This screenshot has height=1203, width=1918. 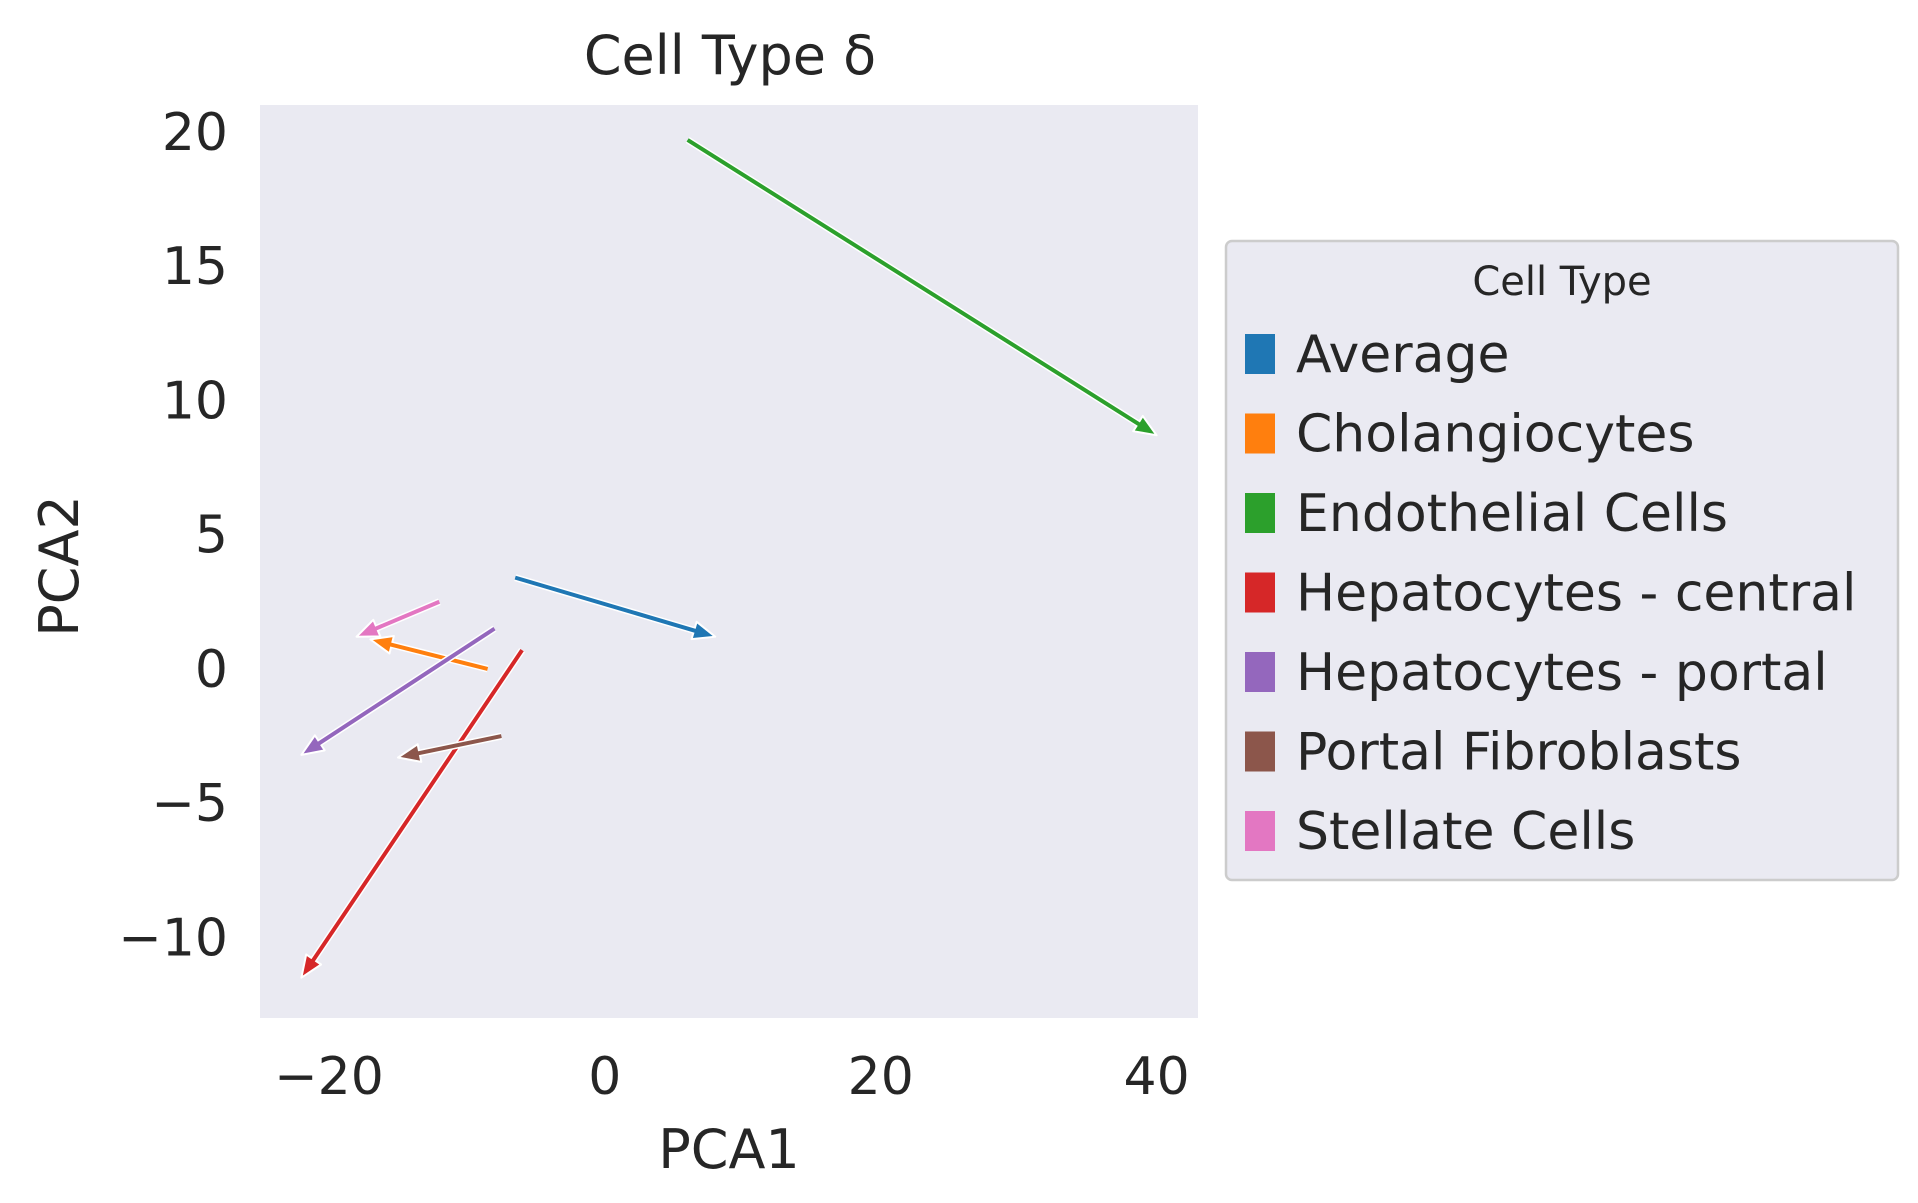 I want to click on legend-label: Average, so click(x=1403, y=355).